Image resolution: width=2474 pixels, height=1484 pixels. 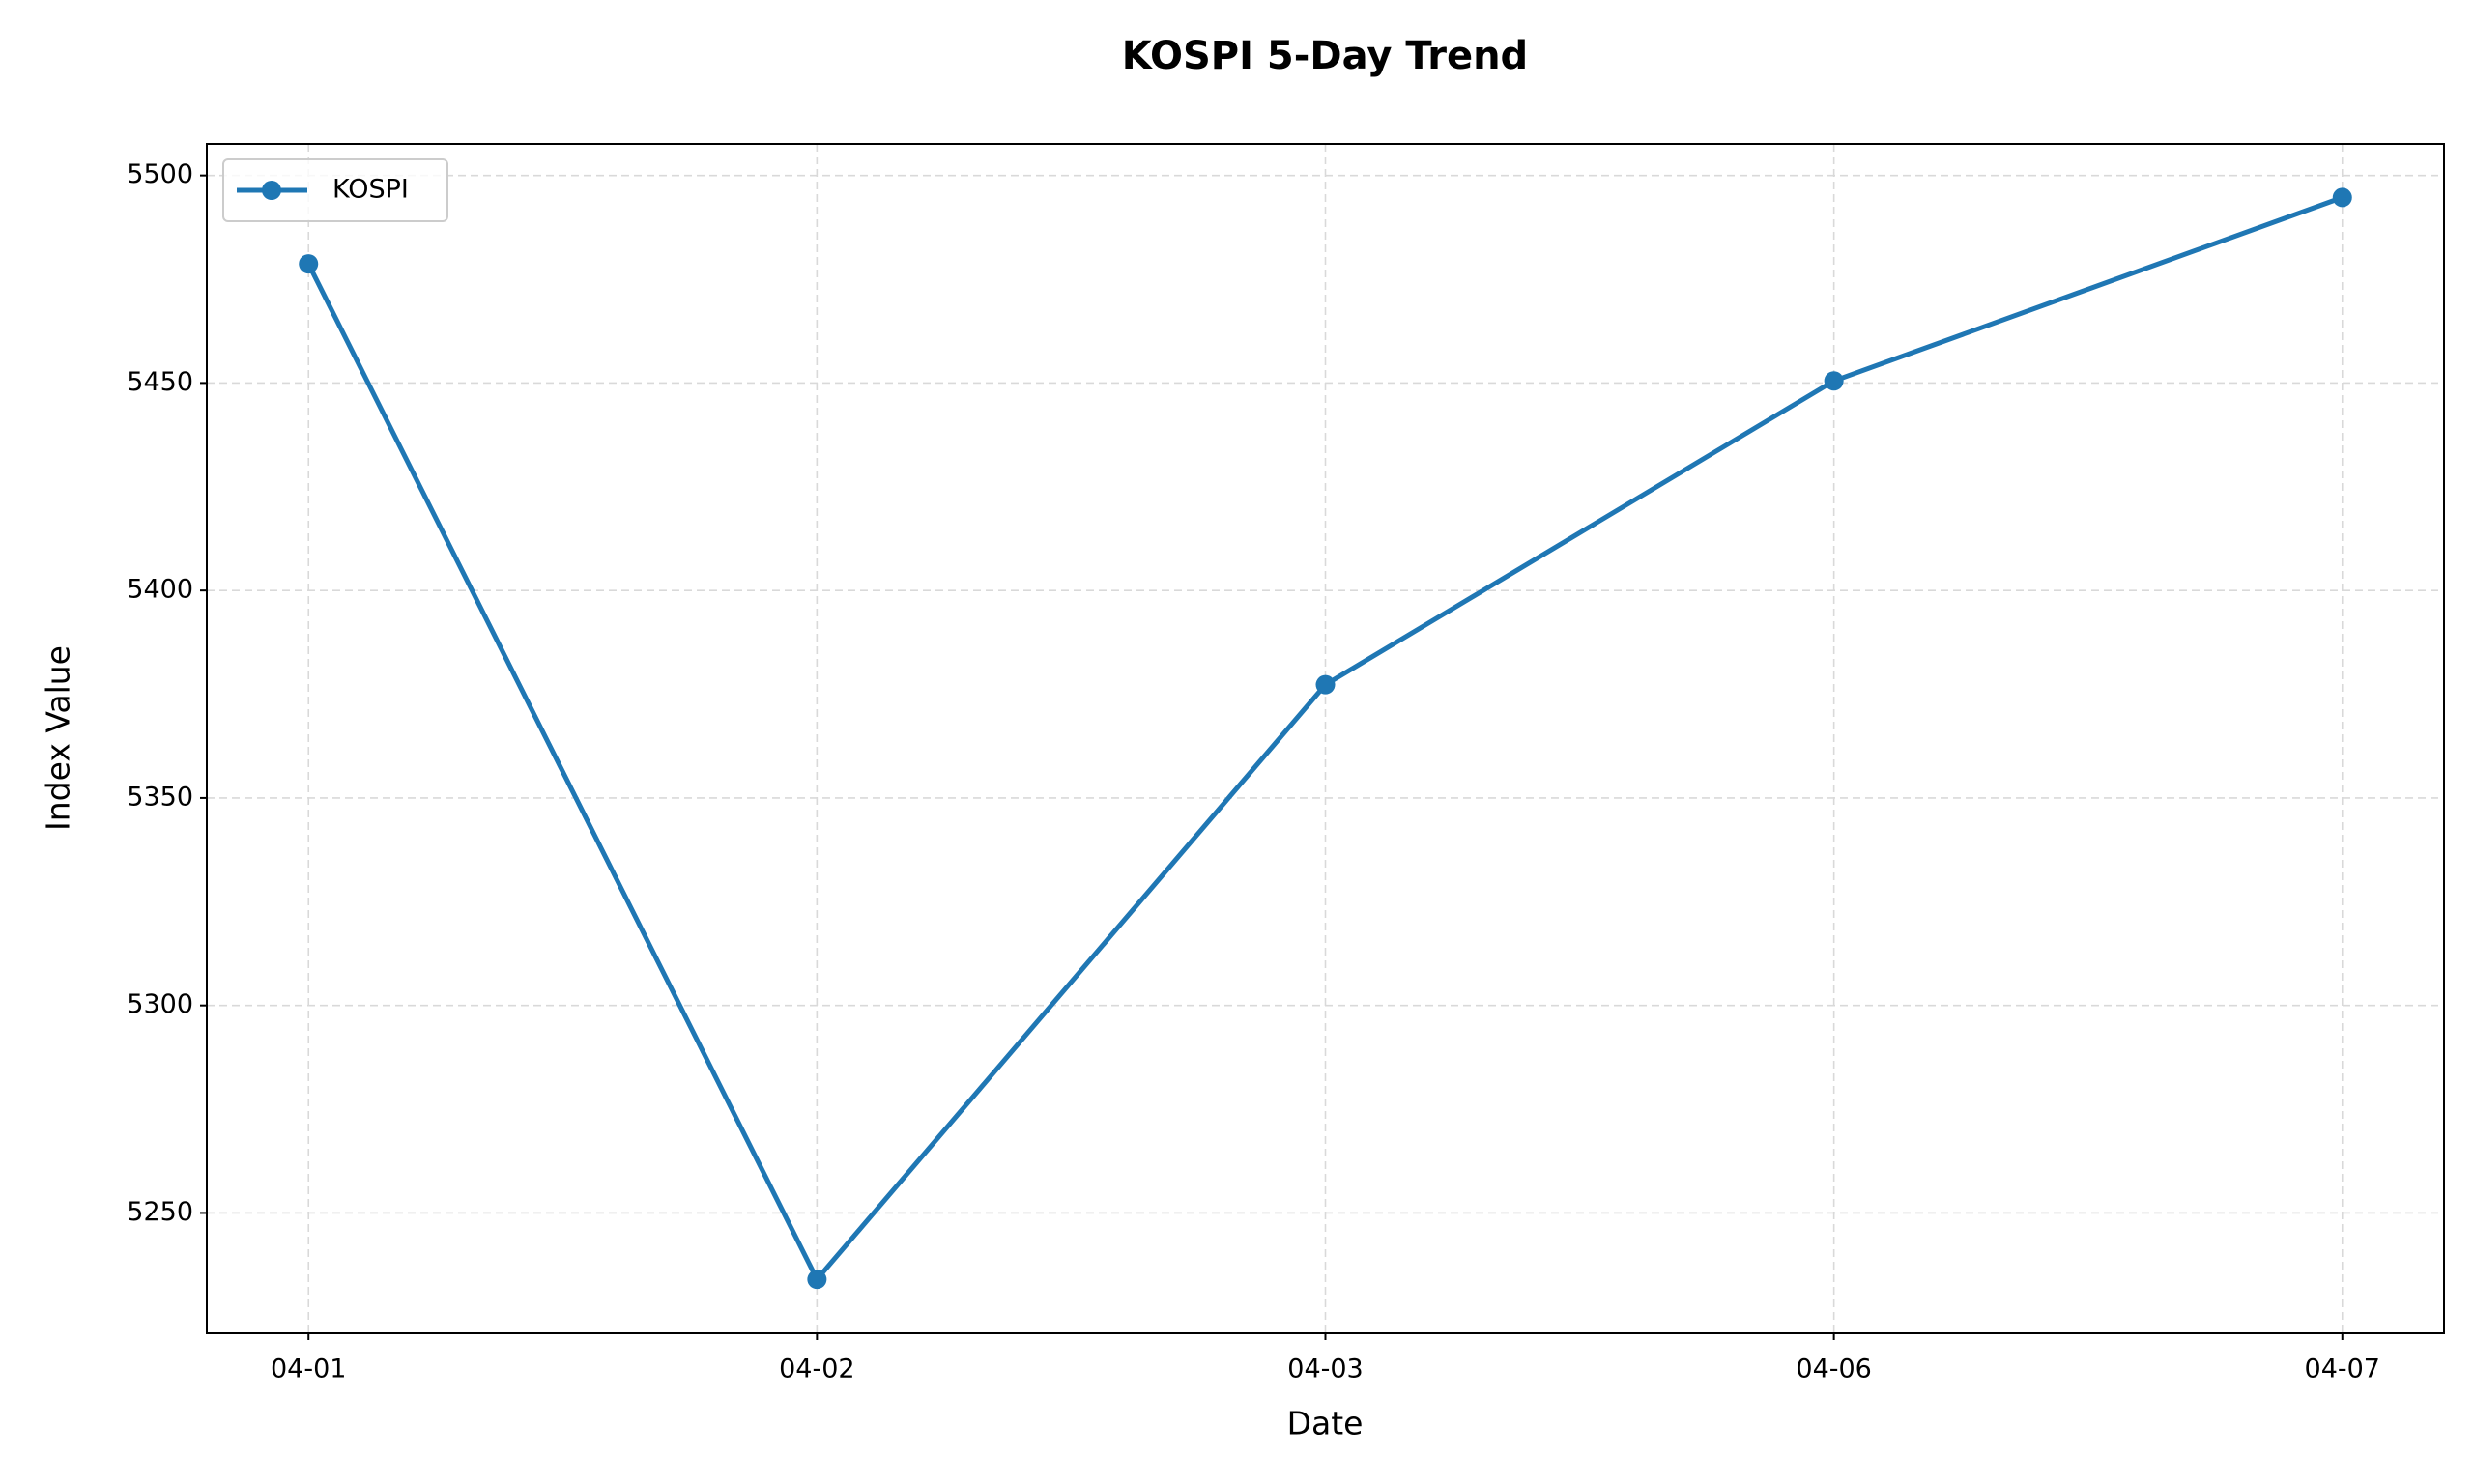 I want to click on y-tick-label: 5400, so click(x=160, y=590).